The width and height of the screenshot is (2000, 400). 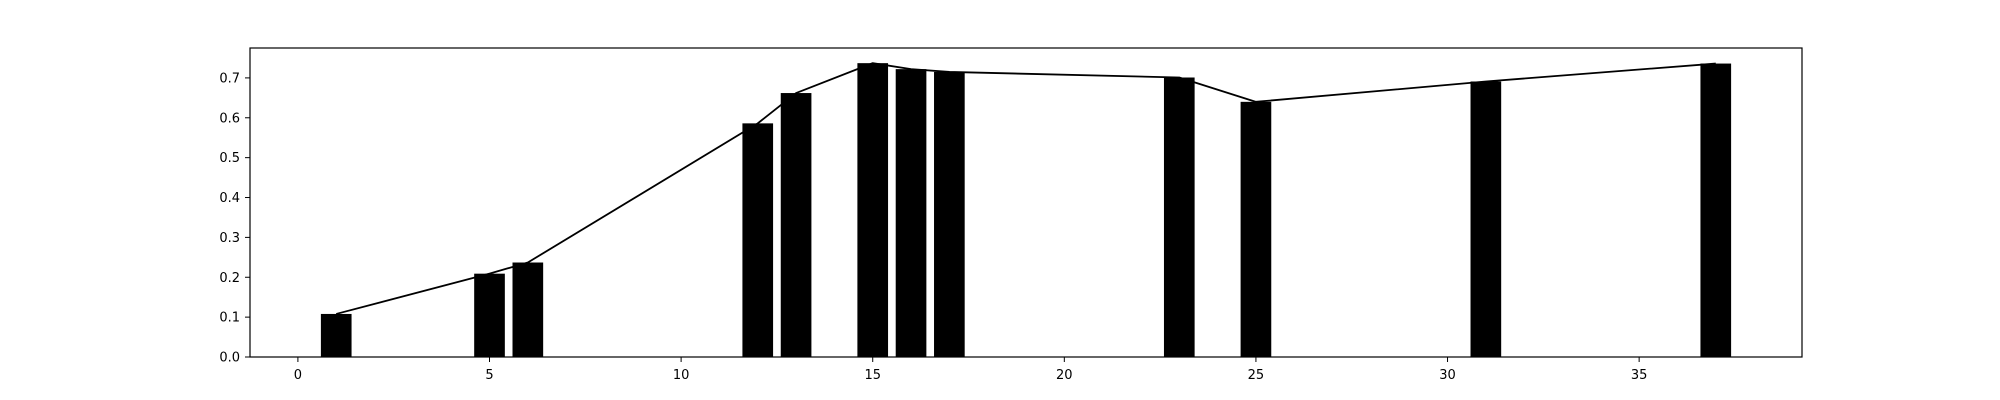 What do you see at coordinates (1256, 375) in the screenshot?
I see `x-tick-label-25: 25` at bounding box center [1256, 375].